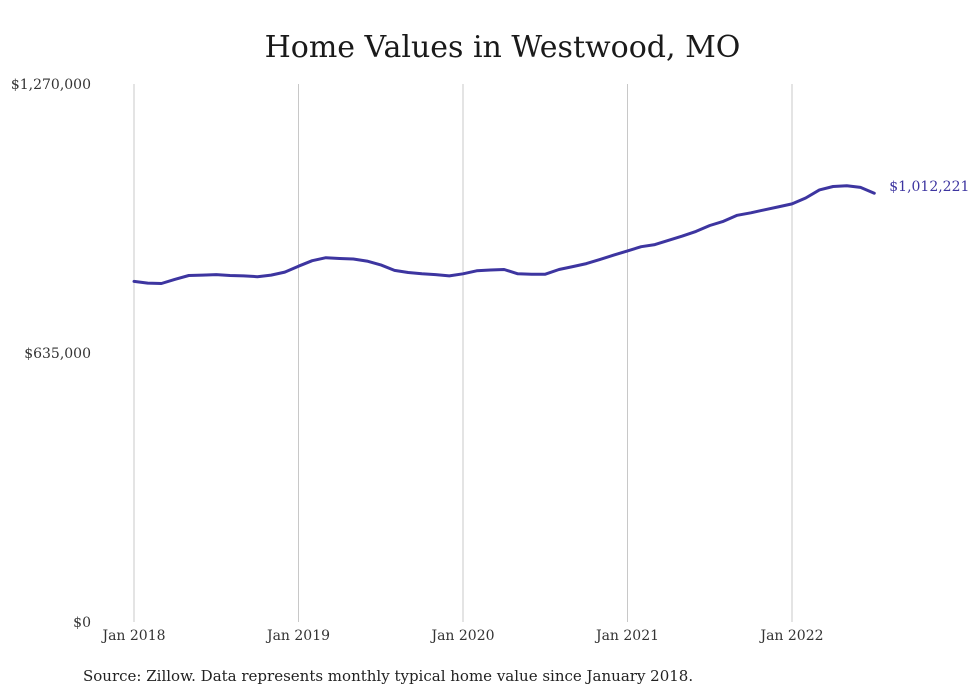 Image resolution: width=980 pixels, height=699 pixels. I want to click on y-axis-ticks: $0 $635,000 $1,270,000, so click(51, 354).